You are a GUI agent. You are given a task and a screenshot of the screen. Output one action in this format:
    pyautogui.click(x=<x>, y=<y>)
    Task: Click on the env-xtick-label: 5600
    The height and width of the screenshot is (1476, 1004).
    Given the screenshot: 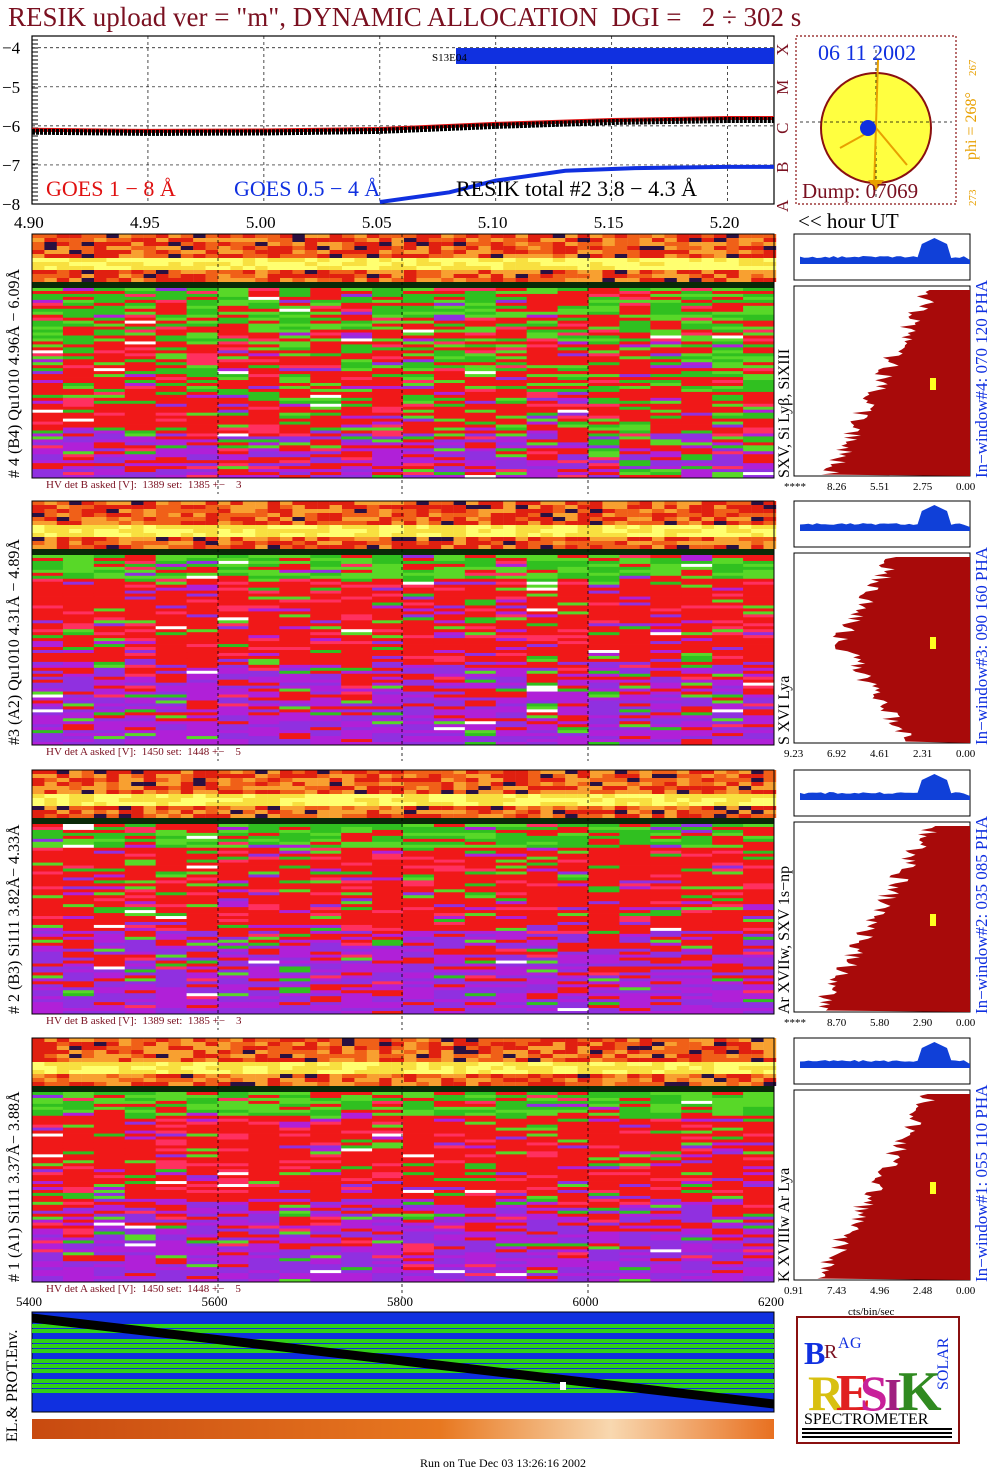 What is the action you would take?
    pyautogui.click(x=215, y=1301)
    